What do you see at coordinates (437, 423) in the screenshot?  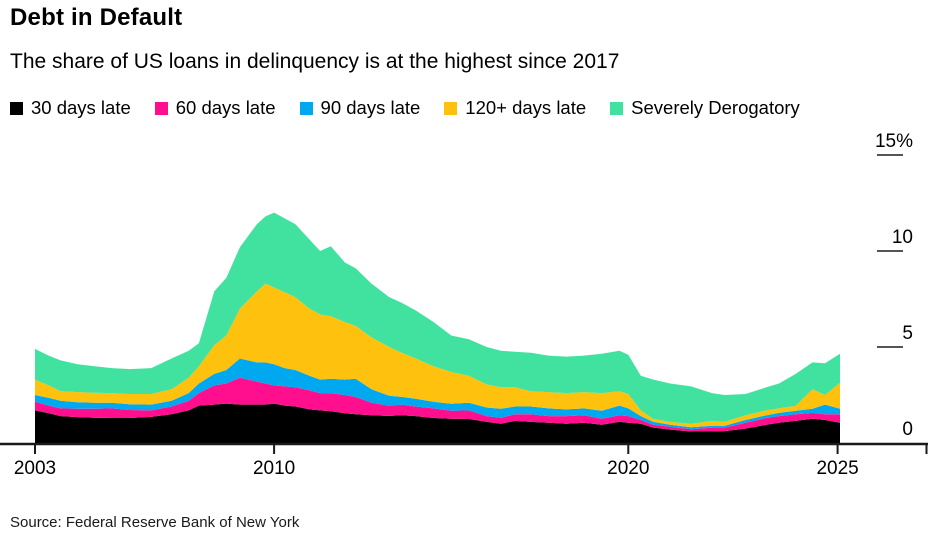 I see `area-30-days-late` at bounding box center [437, 423].